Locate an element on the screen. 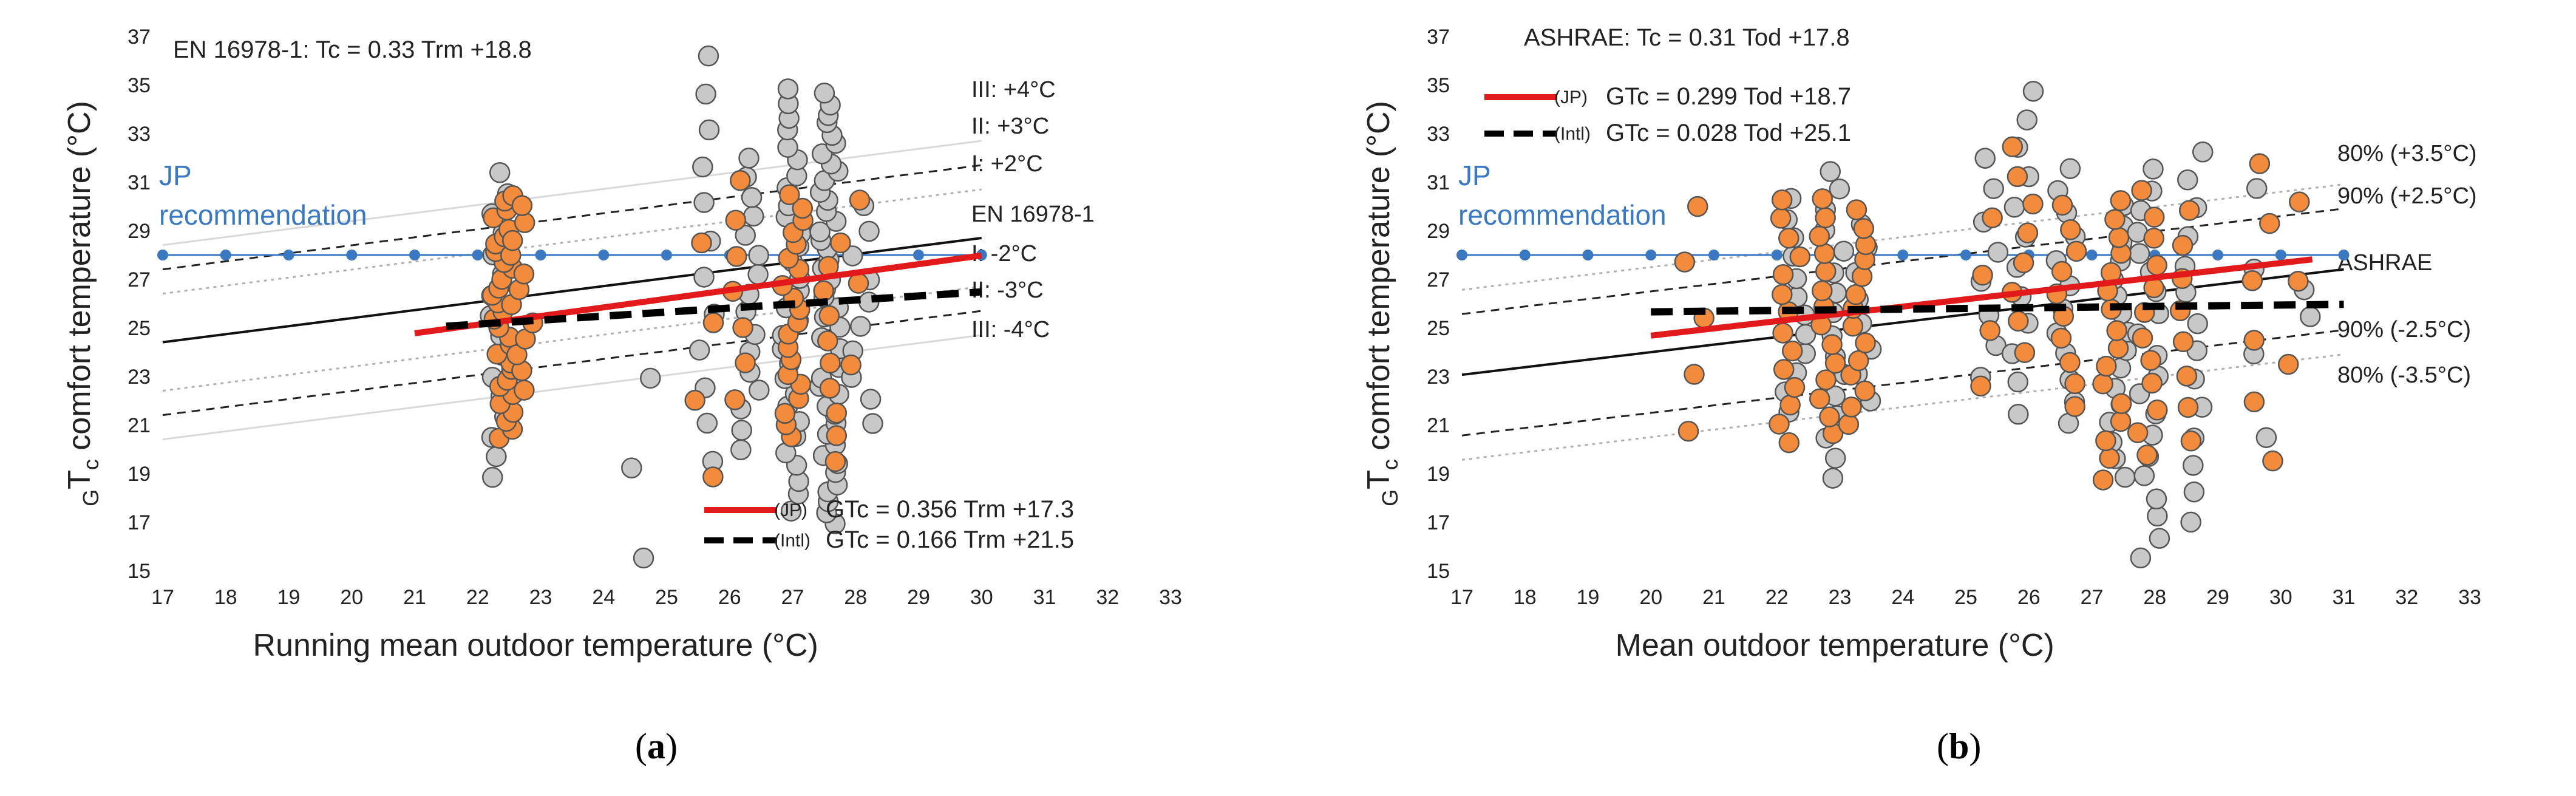 This screenshot has height=796, width=2576. x-tick-label: 20 is located at coordinates (1650, 598).